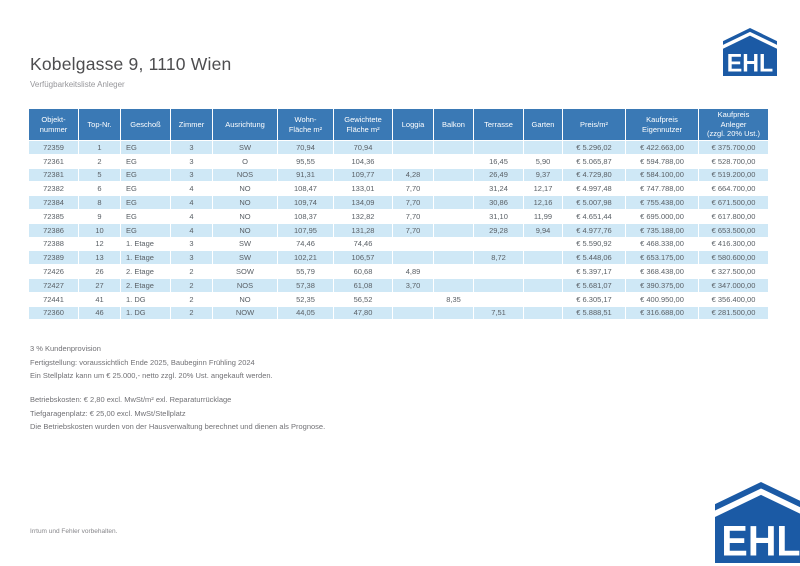 This screenshot has height=566, width=800. Describe the element at coordinates (305, 313) in the screenshot. I see `table-cell: 44,05` at that location.